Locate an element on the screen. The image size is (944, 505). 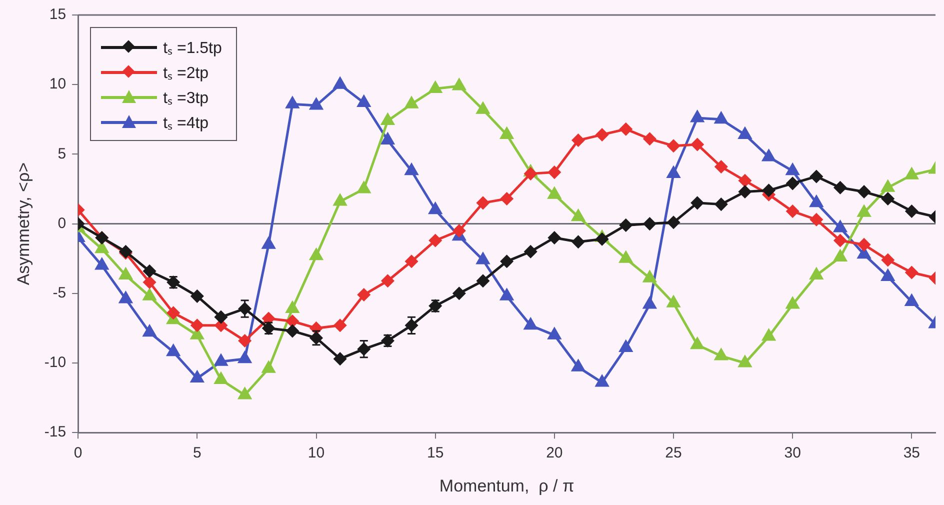
legend-label: tₛ =4tp is located at coordinates (186, 123).